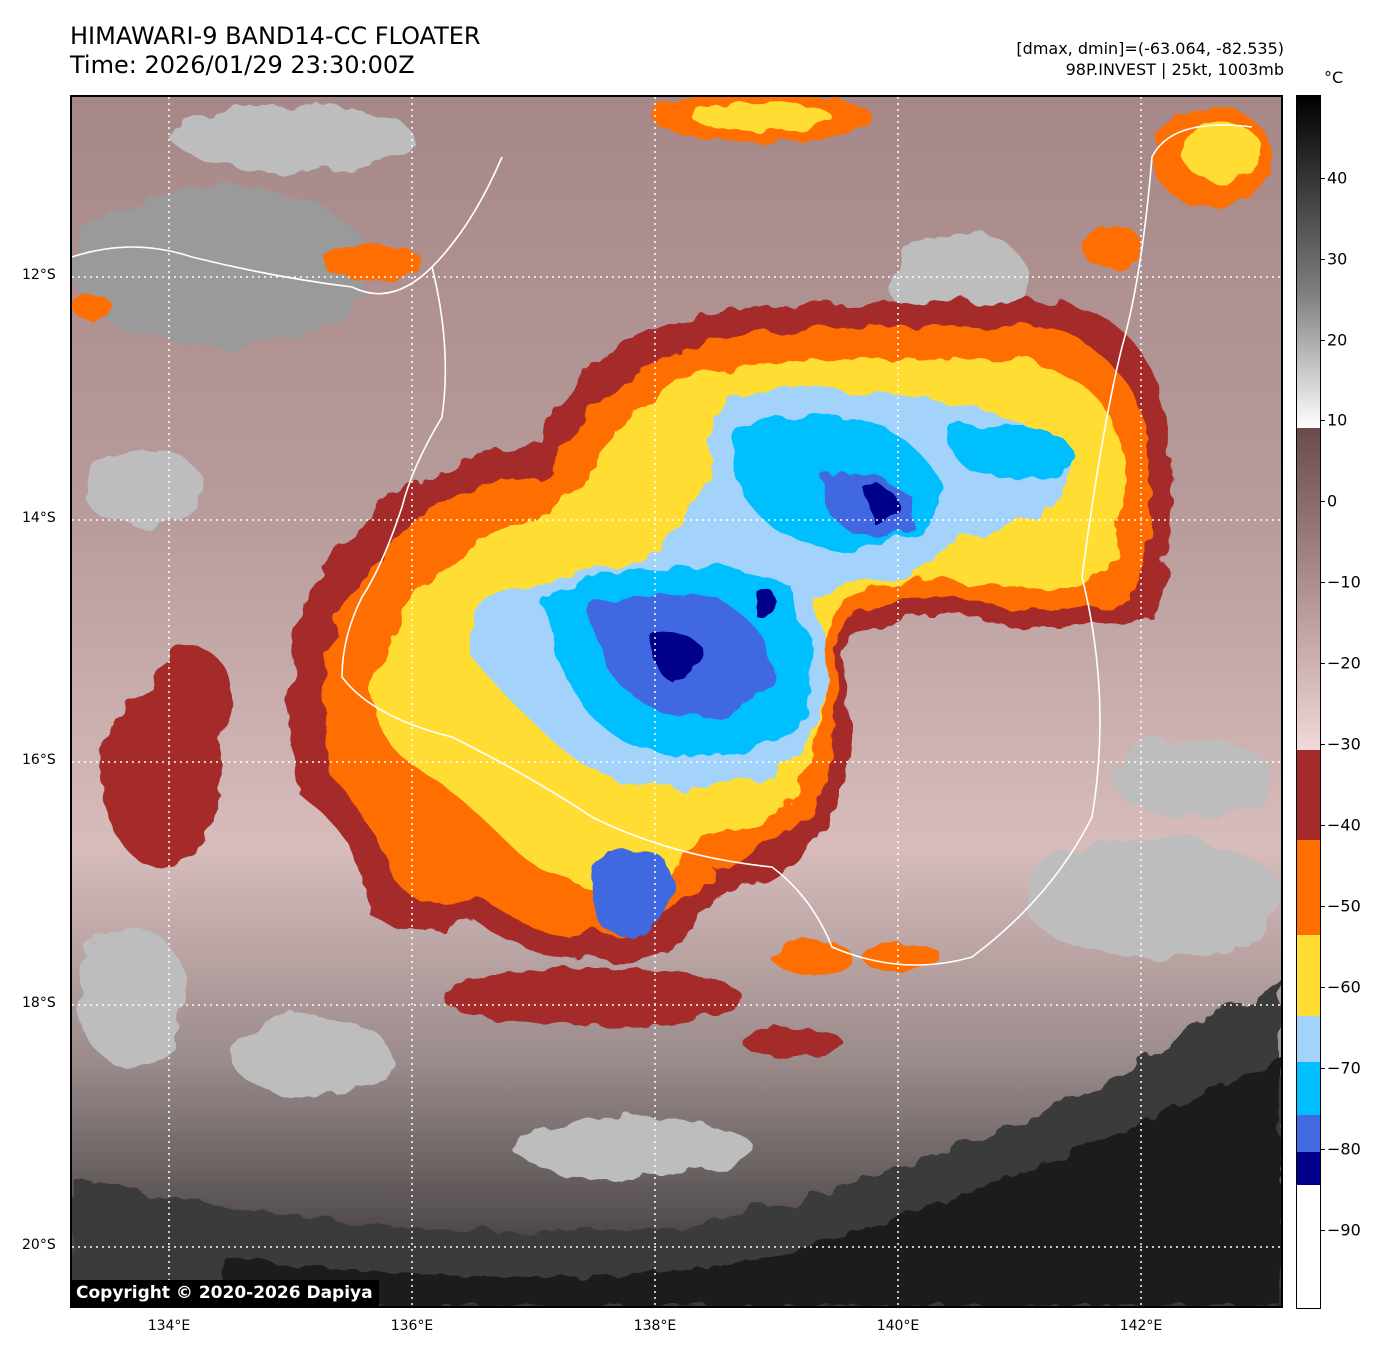  What do you see at coordinates (242, 65) in the screenshot?
I see `valid-time: Time: 2026/01/29 23:30:00Z` at bounding box center [242, 65].